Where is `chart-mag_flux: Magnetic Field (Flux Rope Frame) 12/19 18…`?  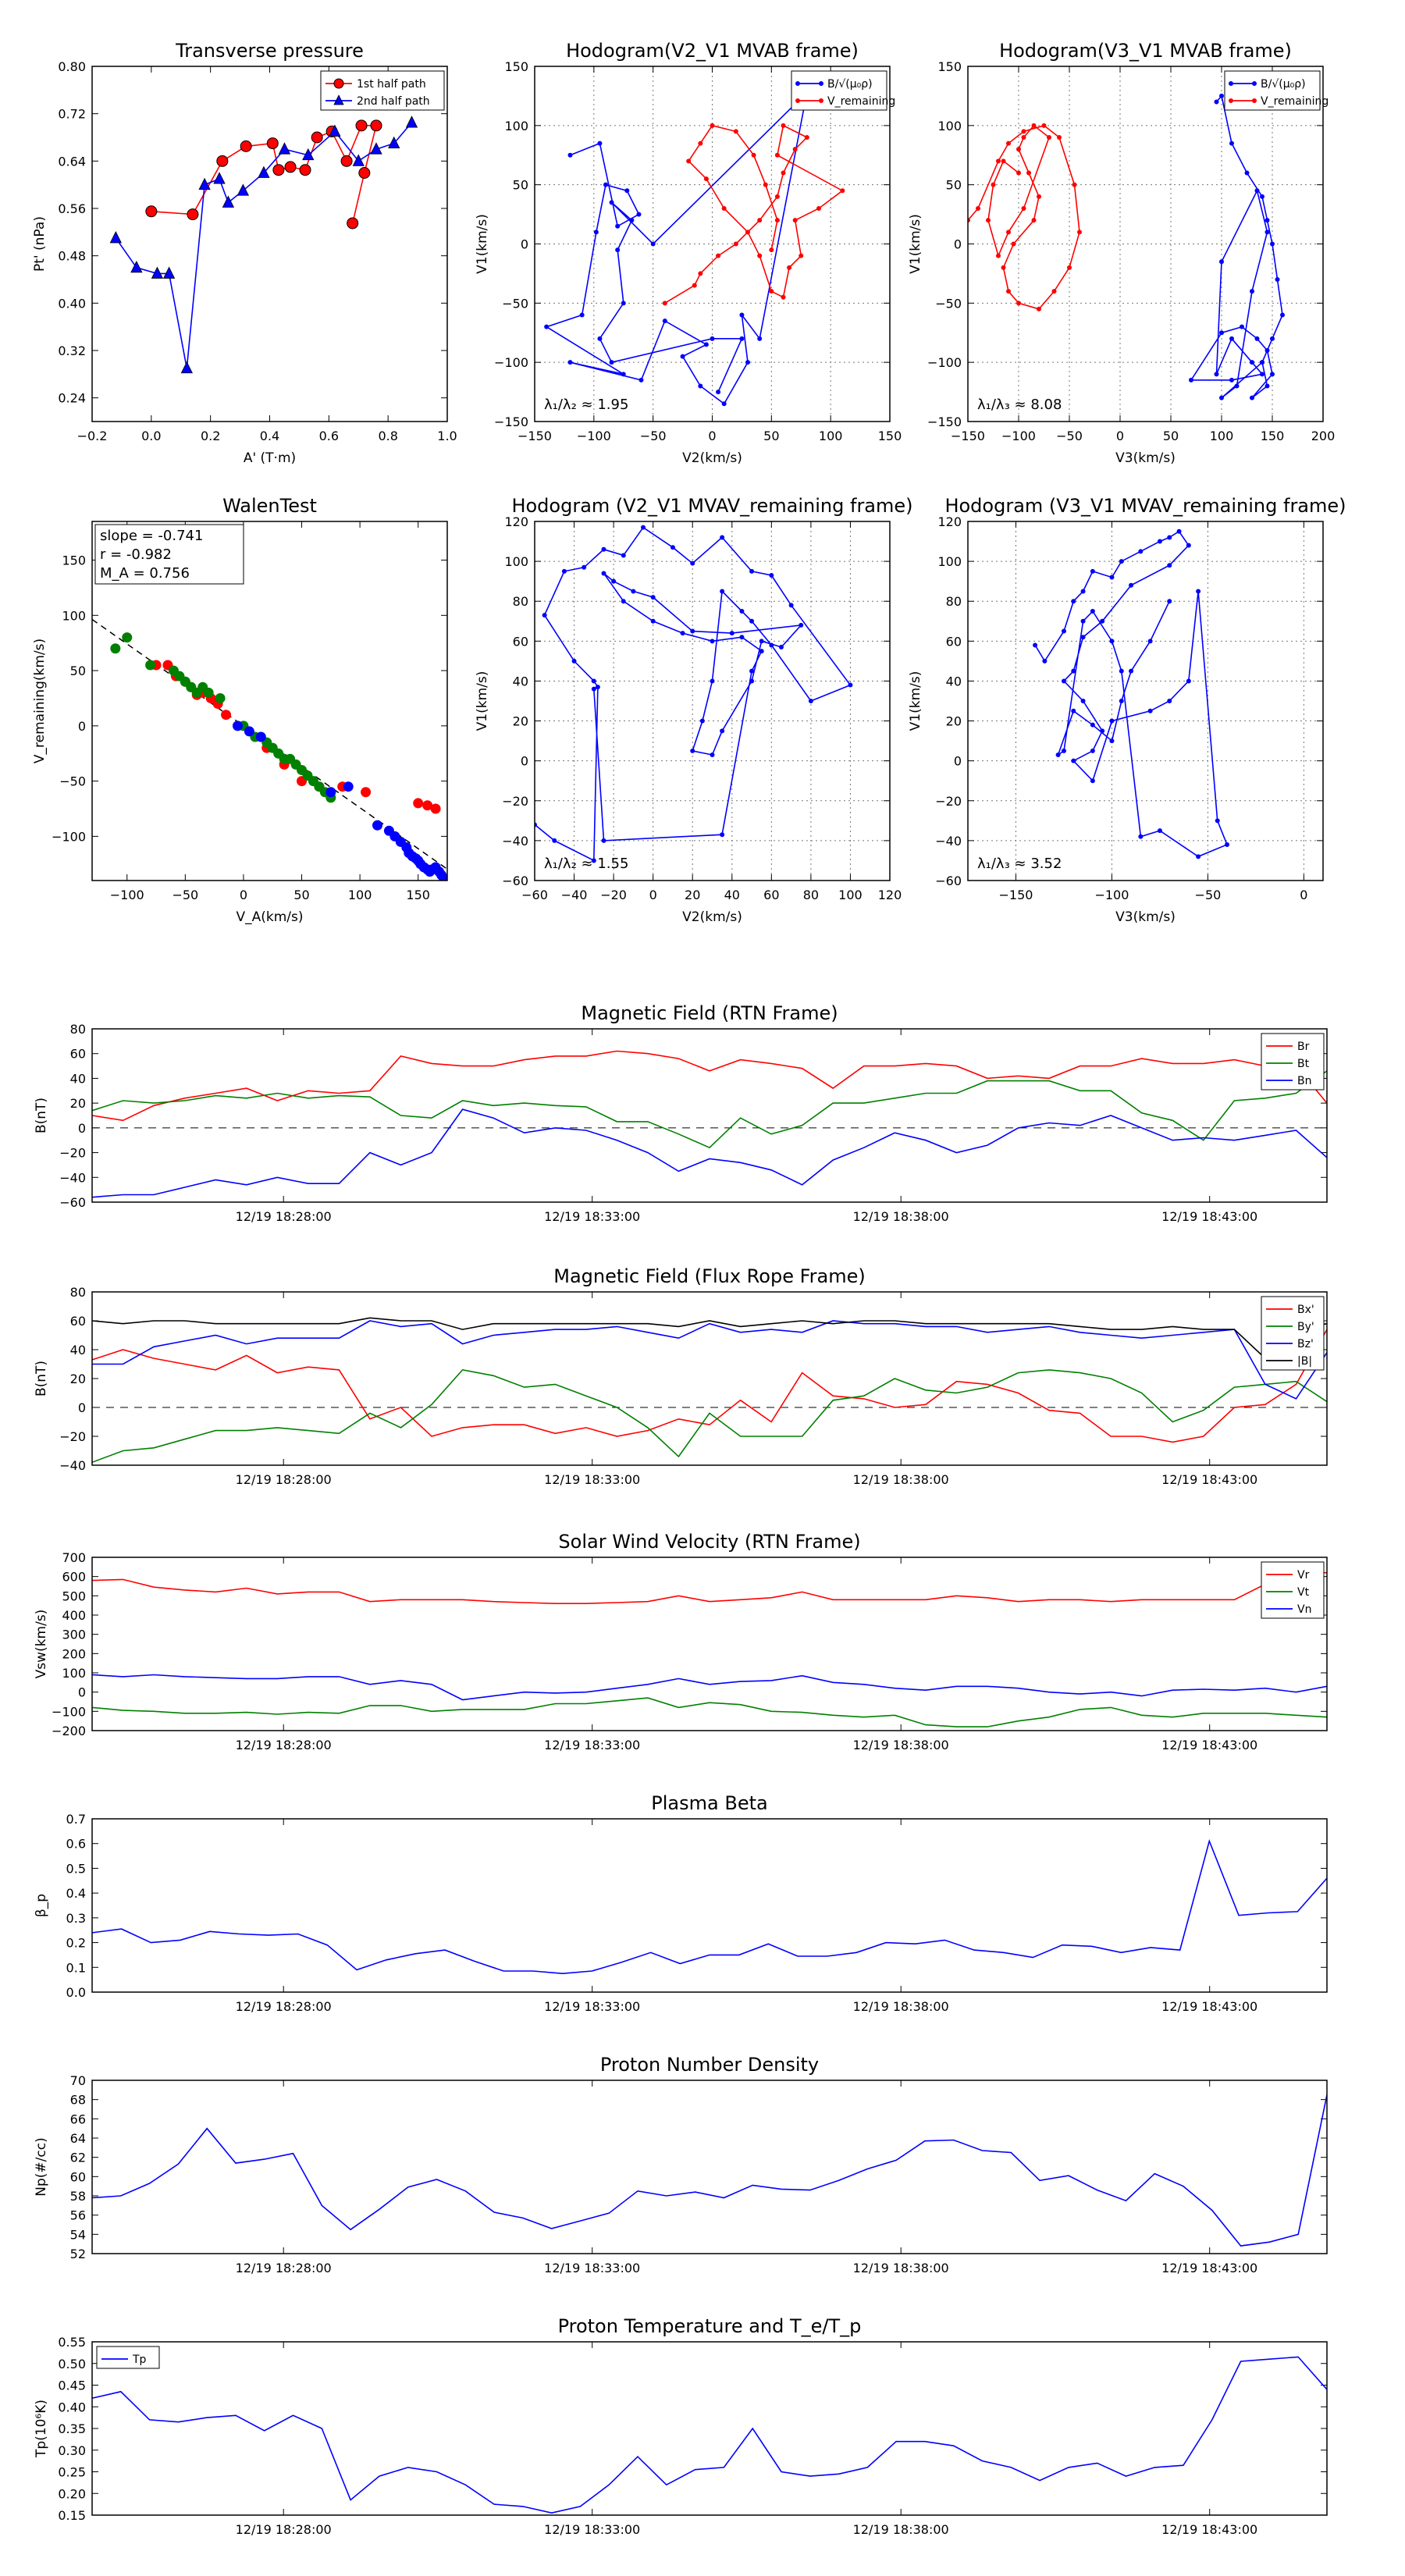 chart-mag_flux: Magnetic Field (Flux Rope Frame) 12/19 18… is located at coordinates (681, 1376).